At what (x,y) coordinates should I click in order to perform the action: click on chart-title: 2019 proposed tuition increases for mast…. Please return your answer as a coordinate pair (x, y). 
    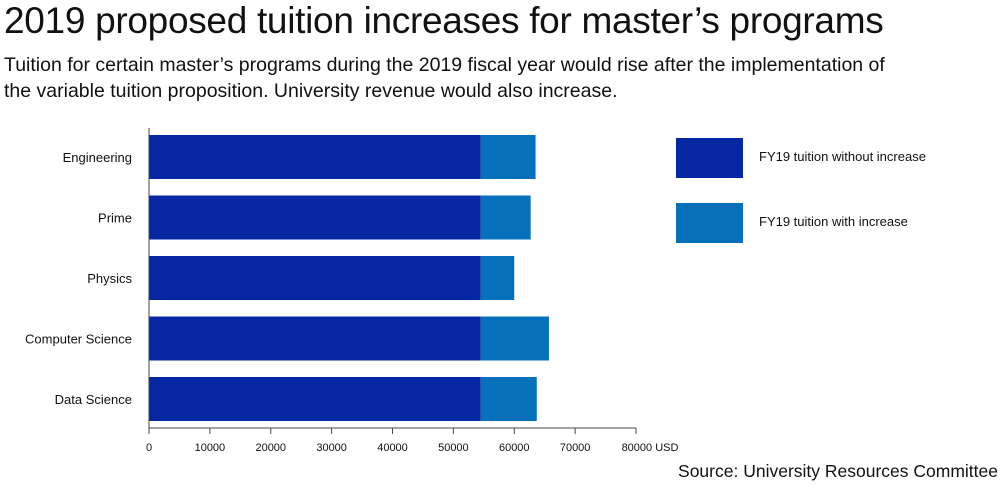
    Looking at the image, I should click on (444, 20).